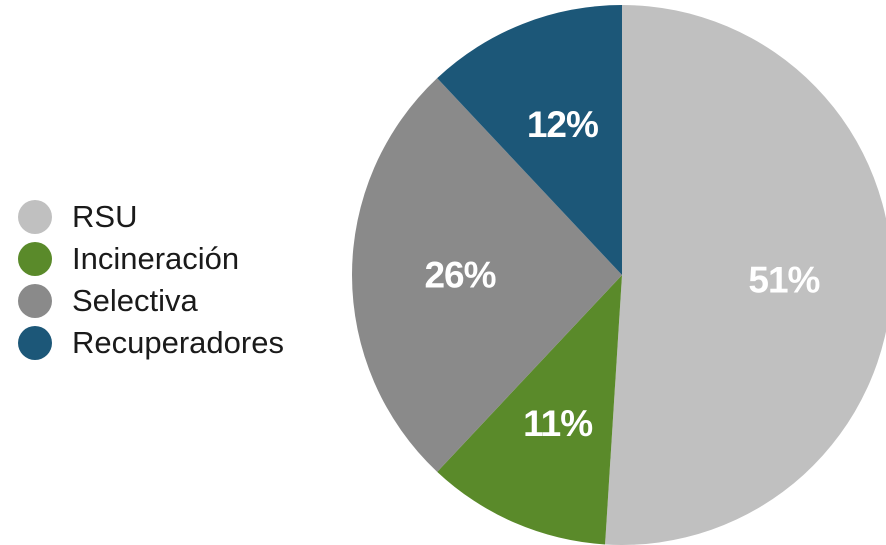 This screenshot has height=545, width=886. I want to click on slice-label-rsu: 51%, so click(783, 280).